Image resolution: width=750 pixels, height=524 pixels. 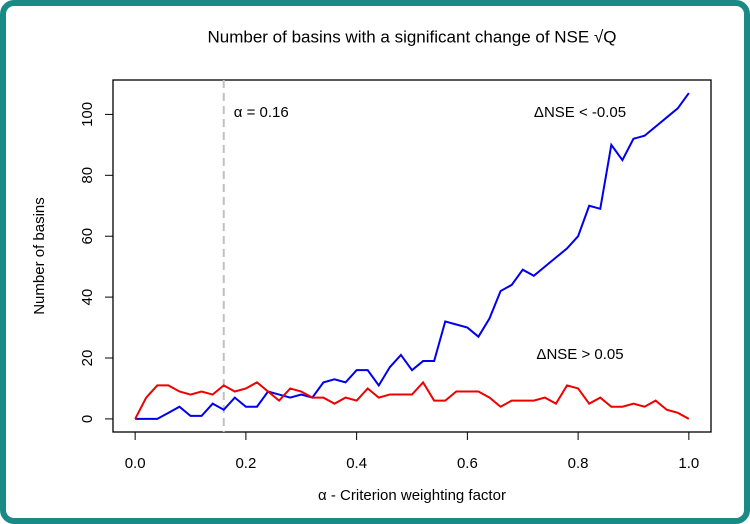 What do you see at coordinates (688, 463) in the screenshot?
I see `x-tick-label: 1.0` at bounding box center [688, 463].